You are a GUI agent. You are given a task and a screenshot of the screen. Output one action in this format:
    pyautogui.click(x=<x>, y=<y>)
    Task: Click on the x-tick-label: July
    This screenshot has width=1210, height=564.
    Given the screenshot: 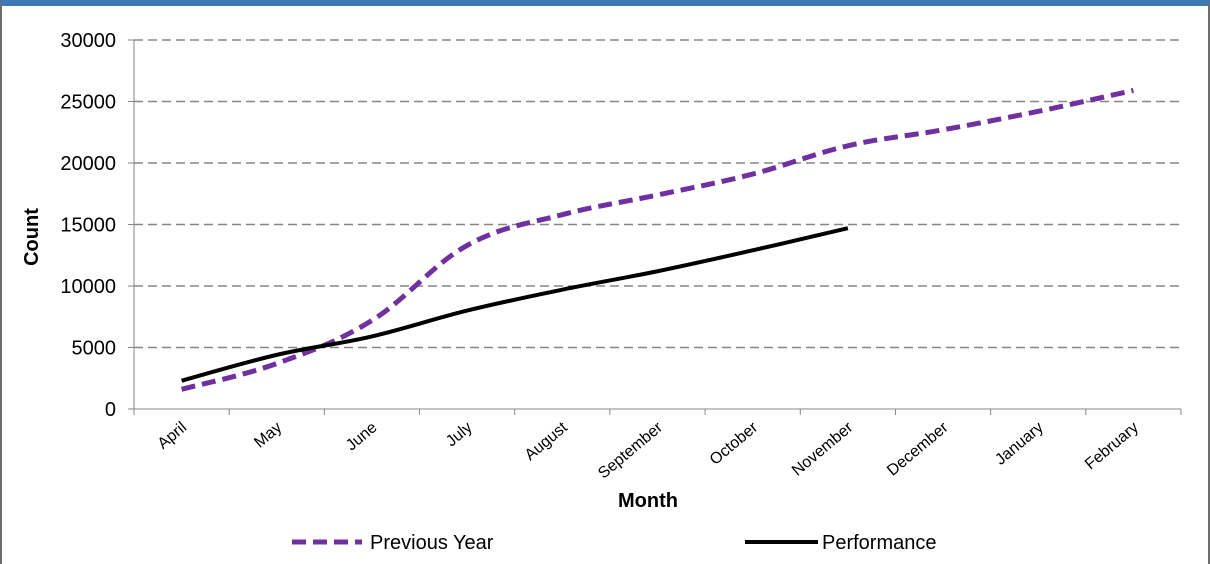 What is the action you would take?
    pyautogui.click(x=459, y=434)
    